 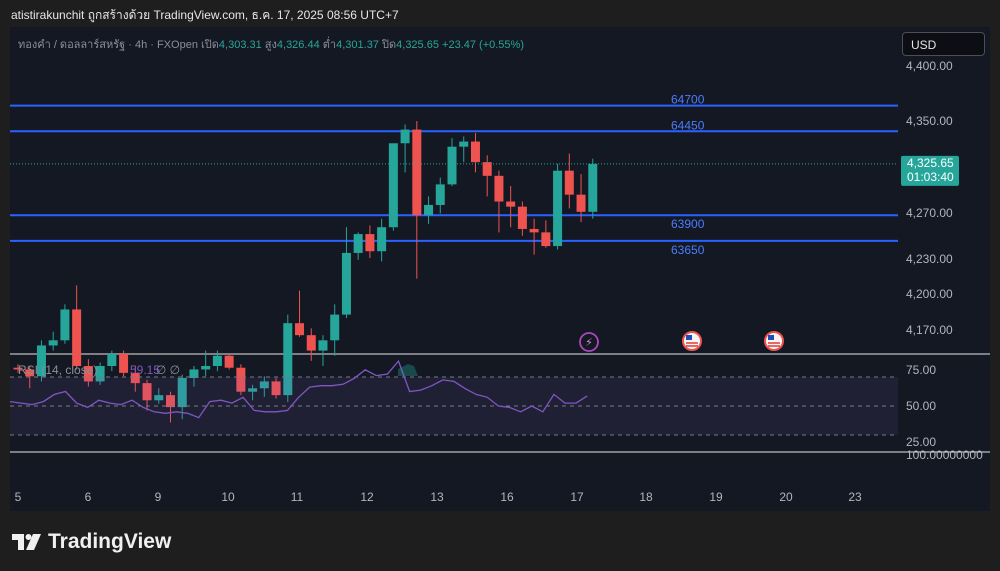 I want to click on rsi-extra: ∅ ∅, so click(x=168, y=370).